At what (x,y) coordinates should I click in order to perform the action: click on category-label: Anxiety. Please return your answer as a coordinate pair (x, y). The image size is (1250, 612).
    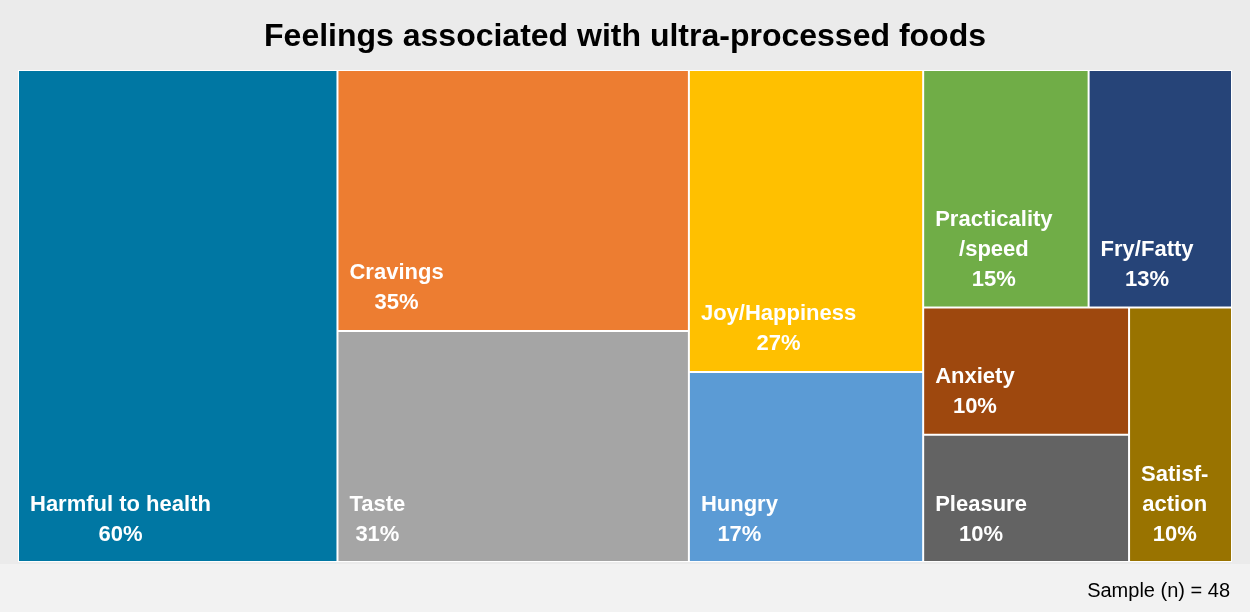
    Looking at the image, I should click on (975, 376).